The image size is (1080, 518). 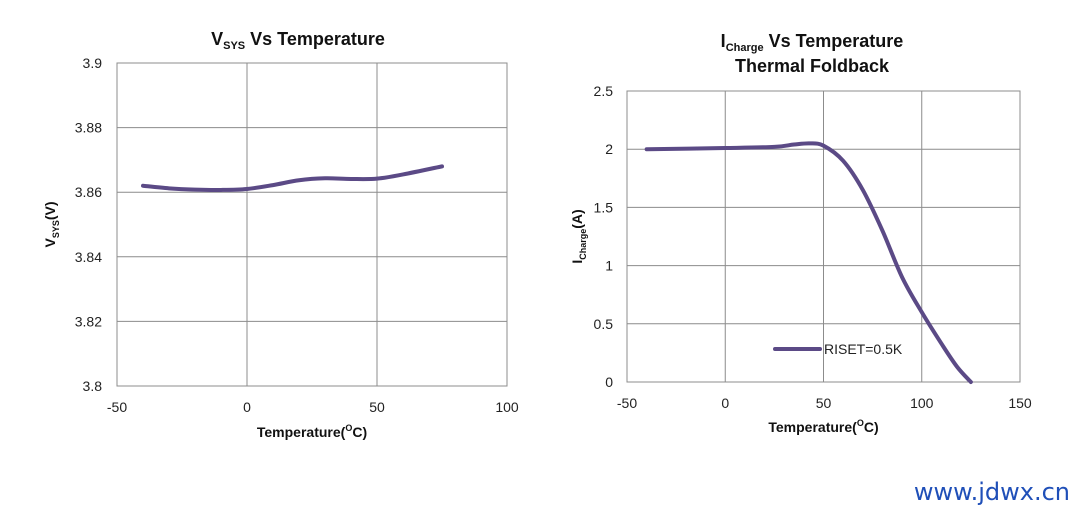 I want to click on chart2-x-tick-label: -50, so click(x=627, y=403).